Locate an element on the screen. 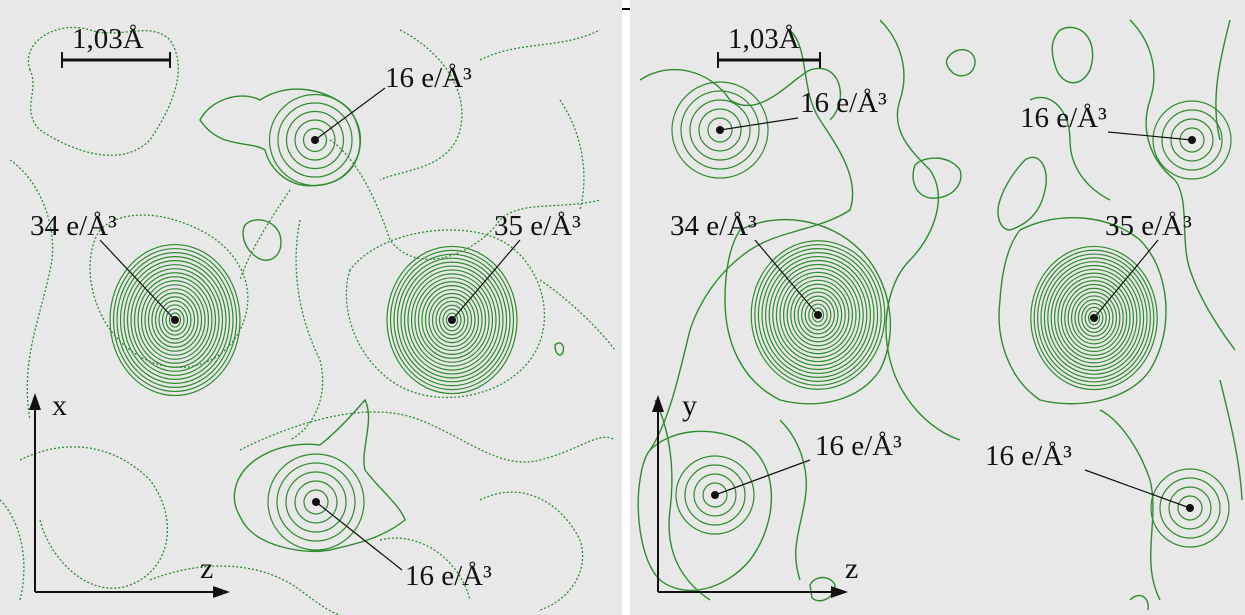 The width and height of the screenshot is (1245, 615). axes-indicator: y z is located at coordinates (755, 493).